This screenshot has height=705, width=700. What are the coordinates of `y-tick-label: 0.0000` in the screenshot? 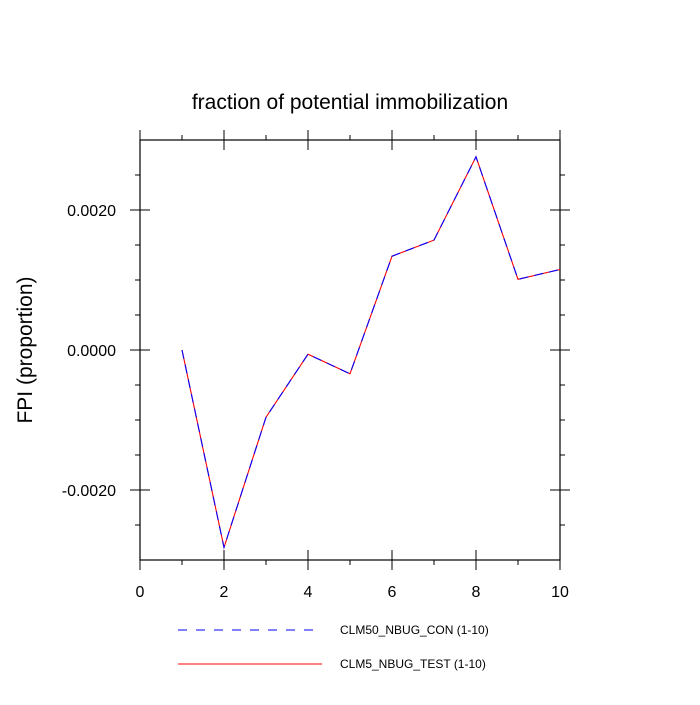 It's located at (91, 351).